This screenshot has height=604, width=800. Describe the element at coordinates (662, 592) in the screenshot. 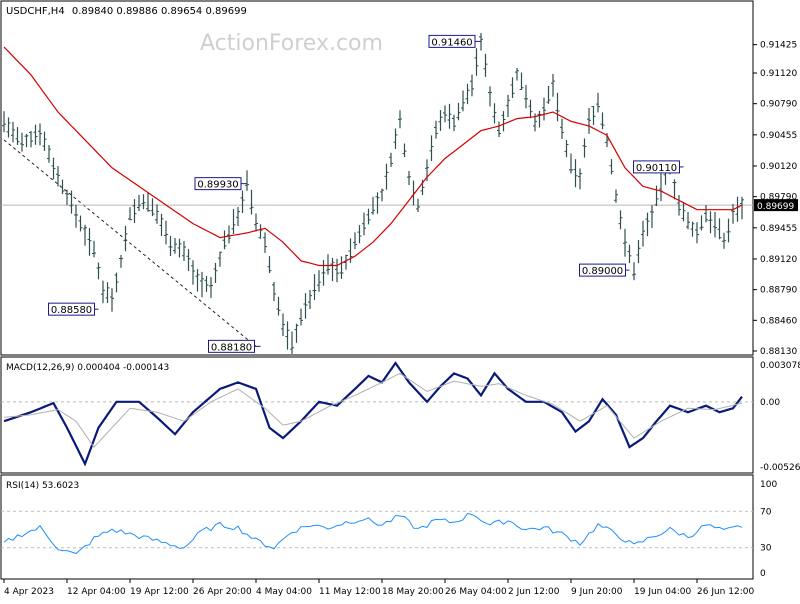

I see `x-tick-label: 19 Jun 04:00` at that location.